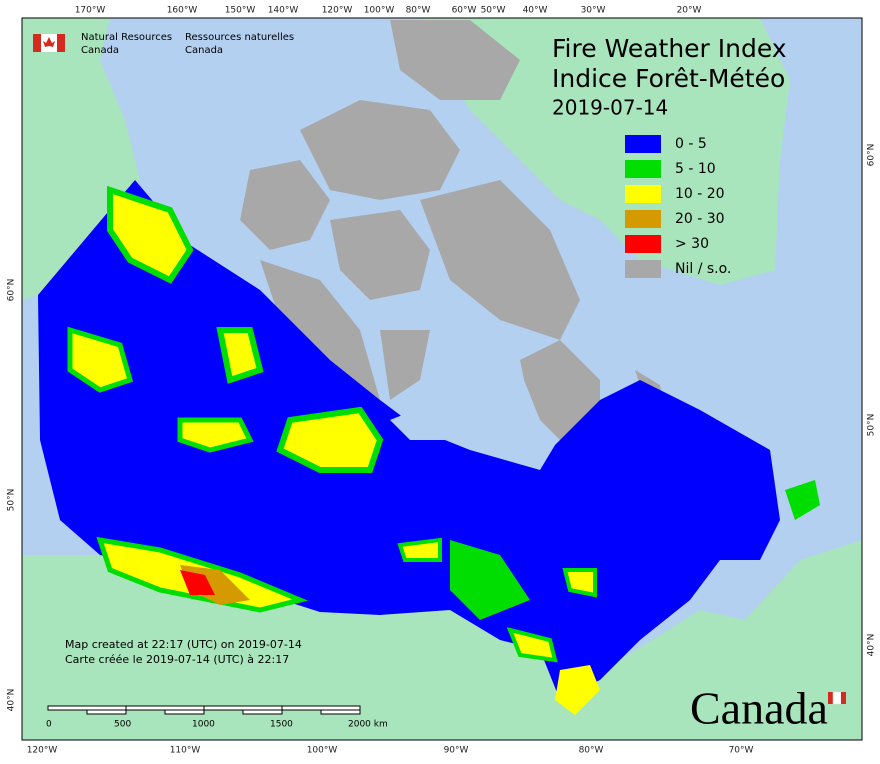 This screenshot has width=880, height=764. Describe the element at coordinates (90, 11) in the screenshot. I see `longitude-label: 170°W` at that location.